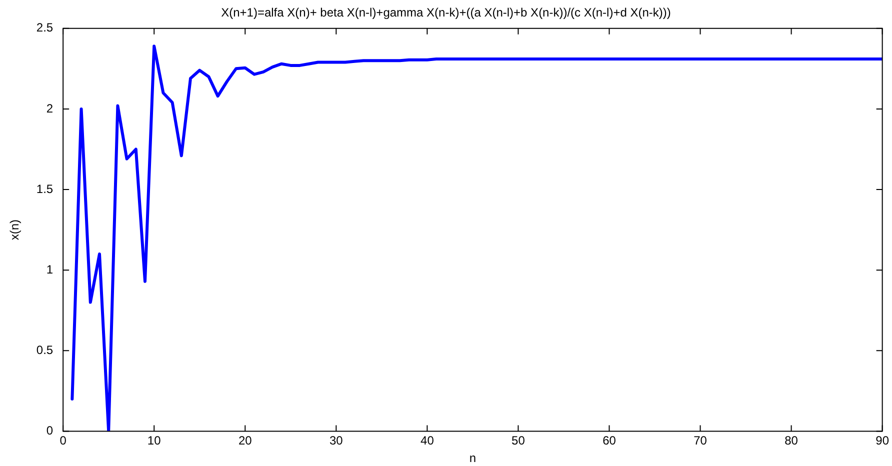 Image resolution: width=892 pixels, height=466 pixels. What do you see at coordinates (427, 441) in the screenshot?
I see `x-tick-label: 40` at bounding box center [427, 441].